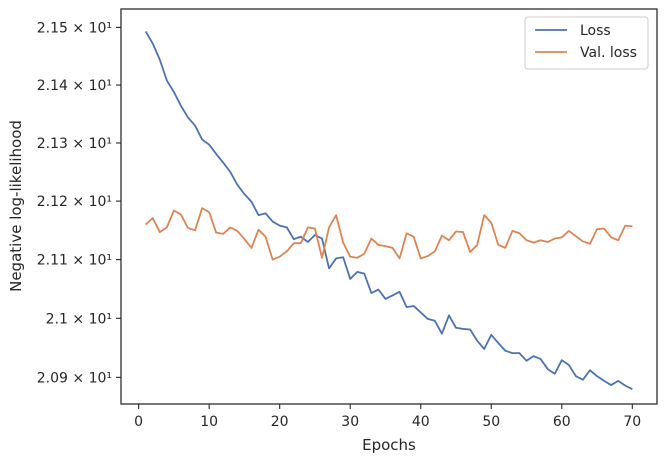 The height and width of the screenshot is (463, 667). I want to click on x-tick-label: 20, so click(280, 422).